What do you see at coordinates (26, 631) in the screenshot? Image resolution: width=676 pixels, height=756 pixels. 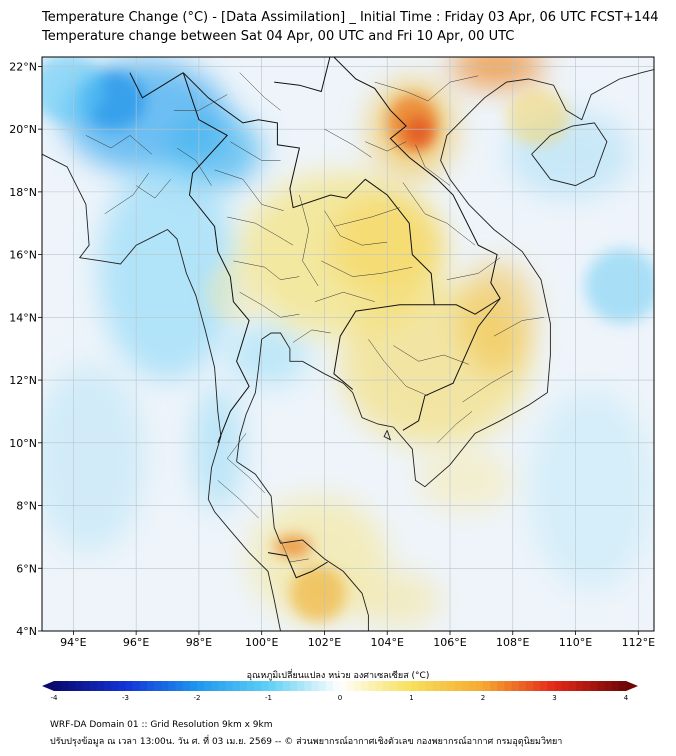 I see `latitude-tick-label: 4°N` at bounding box center [26, 631].